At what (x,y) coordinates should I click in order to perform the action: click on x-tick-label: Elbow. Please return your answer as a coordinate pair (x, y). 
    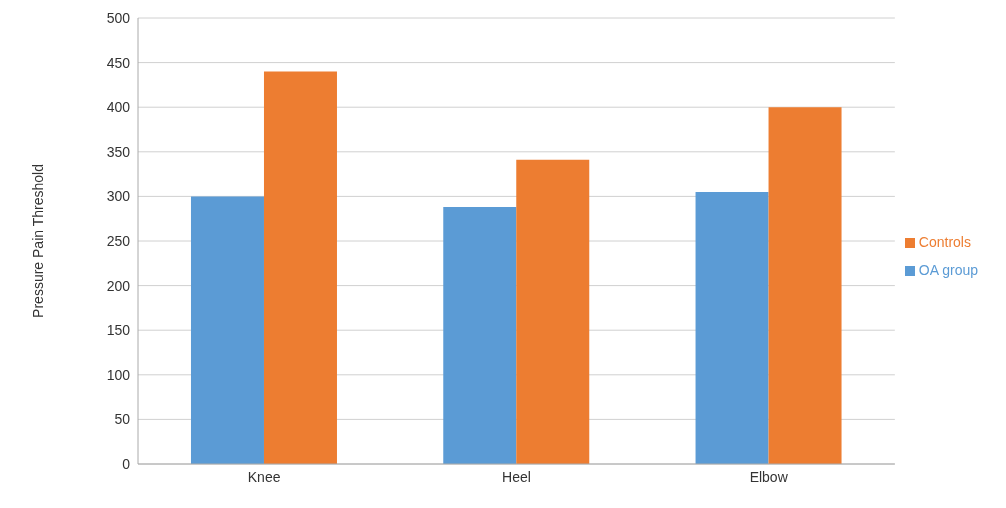
    Looking at the image, I should click on (769, 476).